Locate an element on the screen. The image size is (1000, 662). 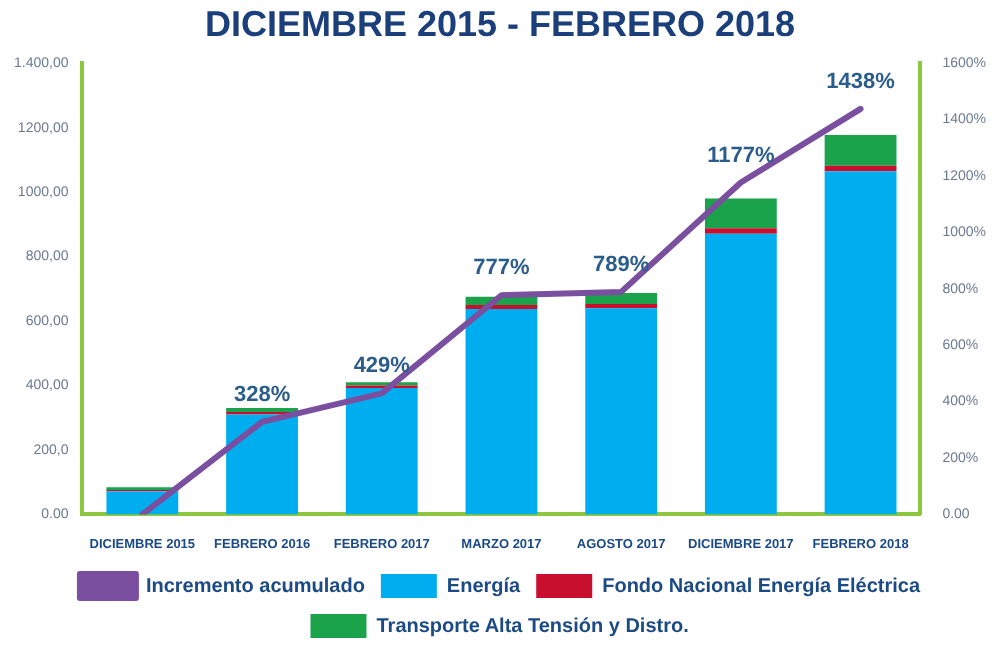
legend-label: Fondo Nacional Energía Eléctrica is located at coordinates (761, 586).